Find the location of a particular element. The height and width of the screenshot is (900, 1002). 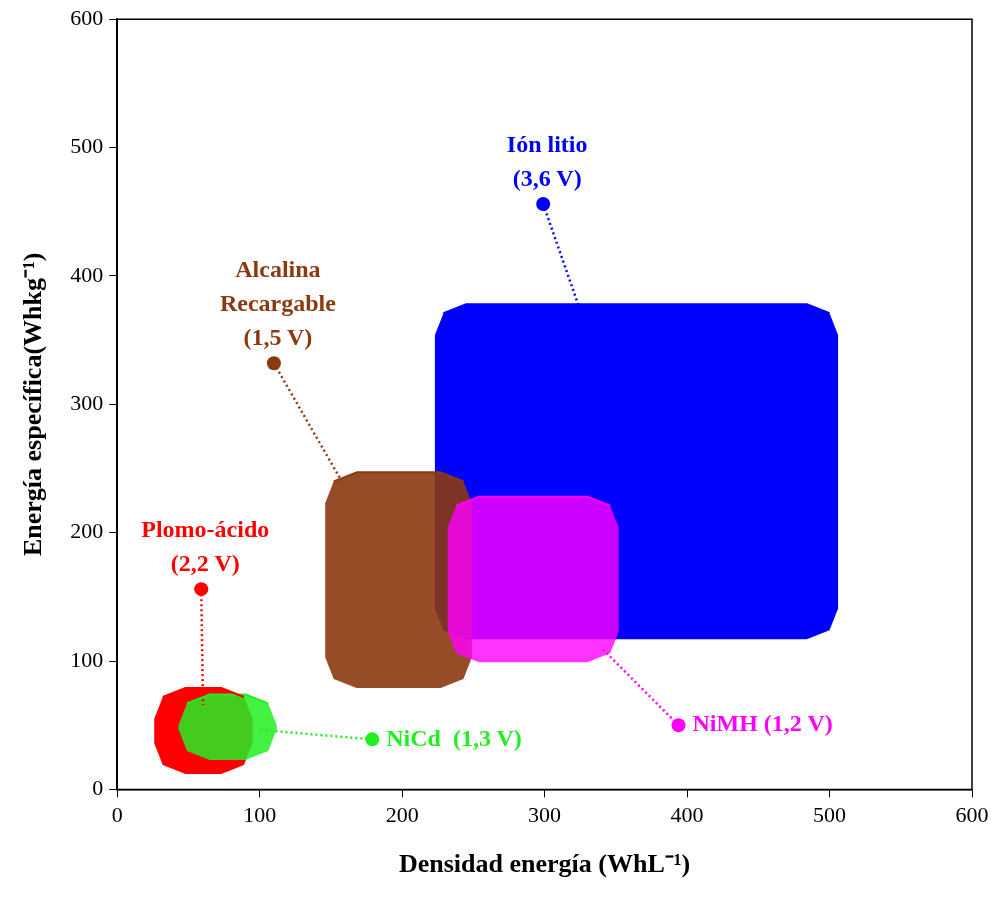

x-tick-label: 400 is located at coordinates (687, 815).